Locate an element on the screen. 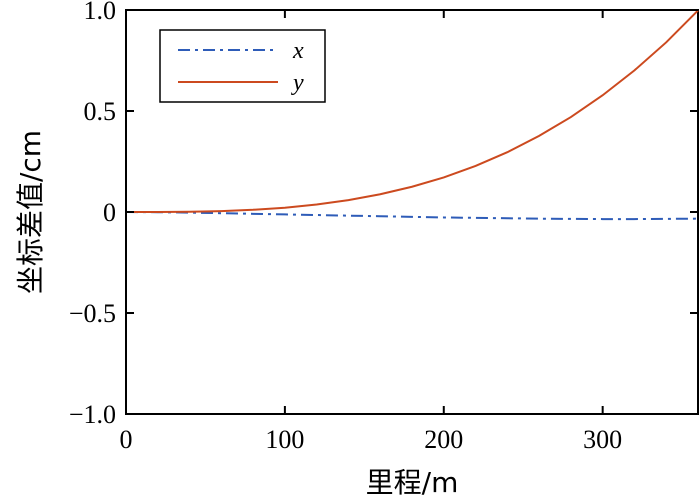  x-tick-label: 200 is located at coordinates (443, 439).